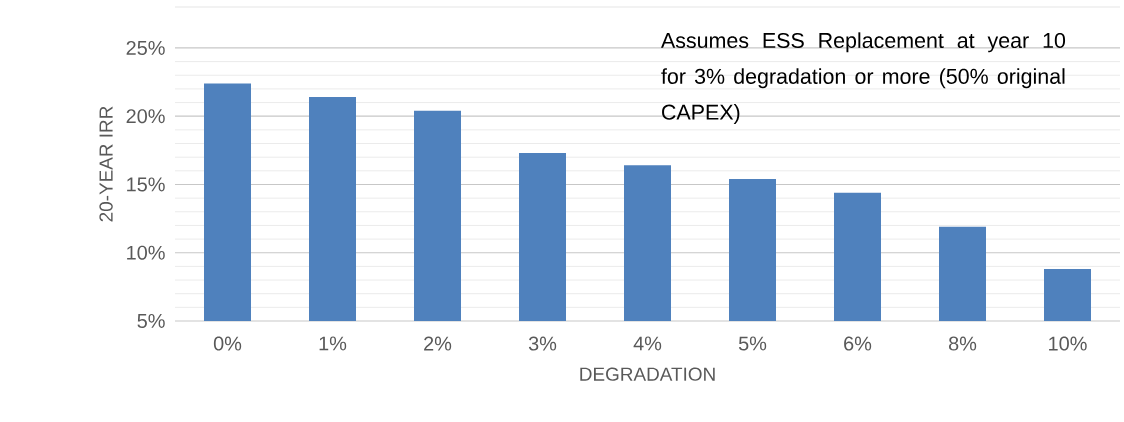 This screenshot has height=422, width=1124. I want to click on y-tick-label: 5%, so click(151, 320).